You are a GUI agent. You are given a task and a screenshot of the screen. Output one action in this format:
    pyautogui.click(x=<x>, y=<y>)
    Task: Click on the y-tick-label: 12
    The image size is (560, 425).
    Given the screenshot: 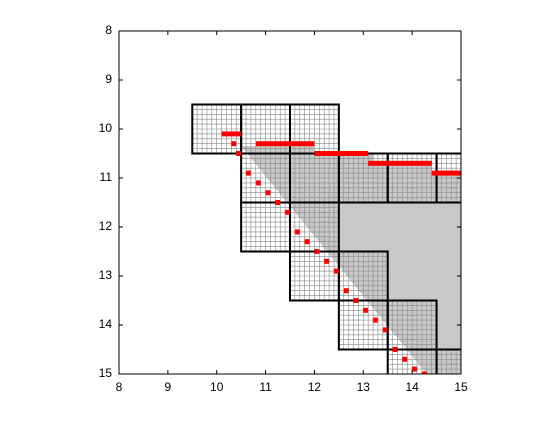 What is the action you would take?
    pyautogui.click(x=106, y=226)
    